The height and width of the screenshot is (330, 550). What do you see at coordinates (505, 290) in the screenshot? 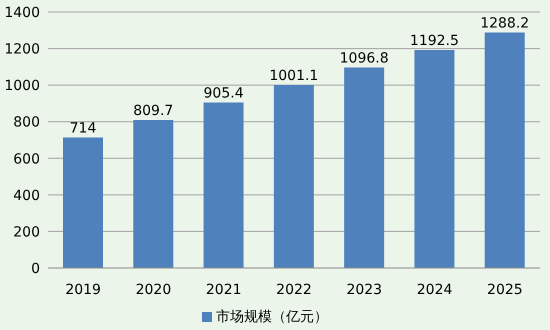
I see `x-tick-label: 2025` at bounding box center [505, 290].